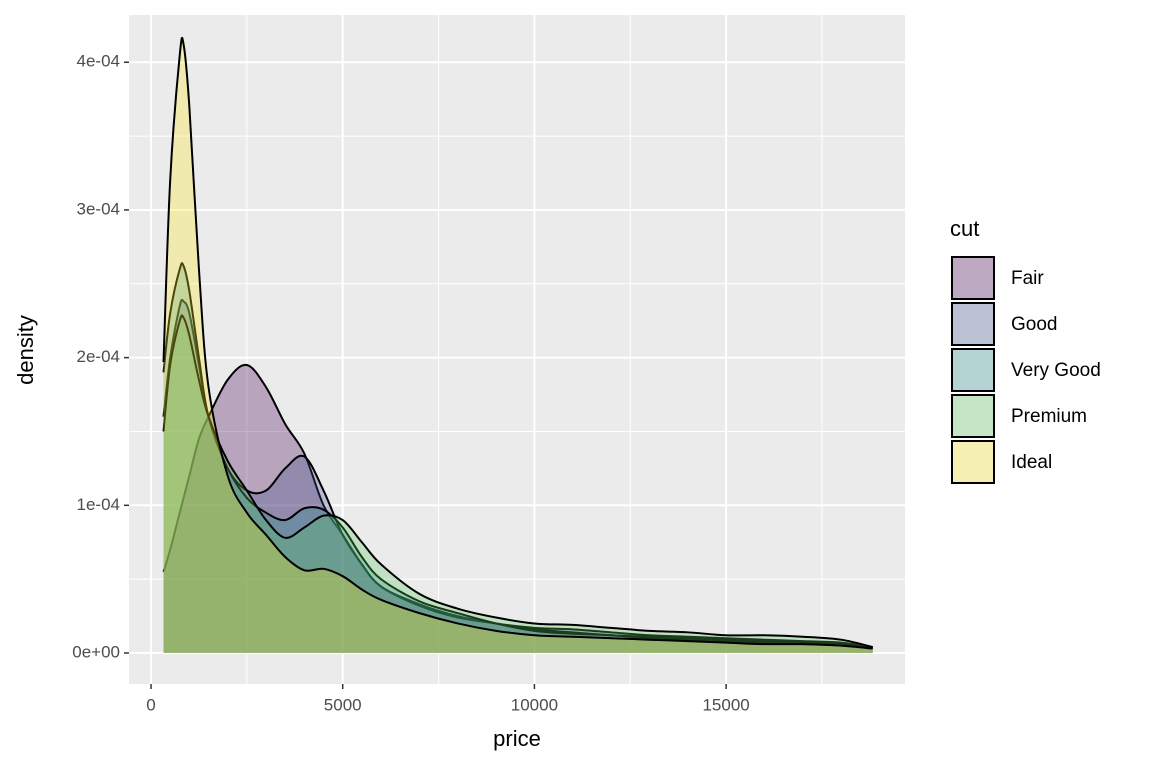 Image resolution: width=1152 pixels, height=768 pixels. What do you see at coordinates (1031, 462) in the screenshot?
I see `legend-label: Ideal` at bounding box center [1031, 462].